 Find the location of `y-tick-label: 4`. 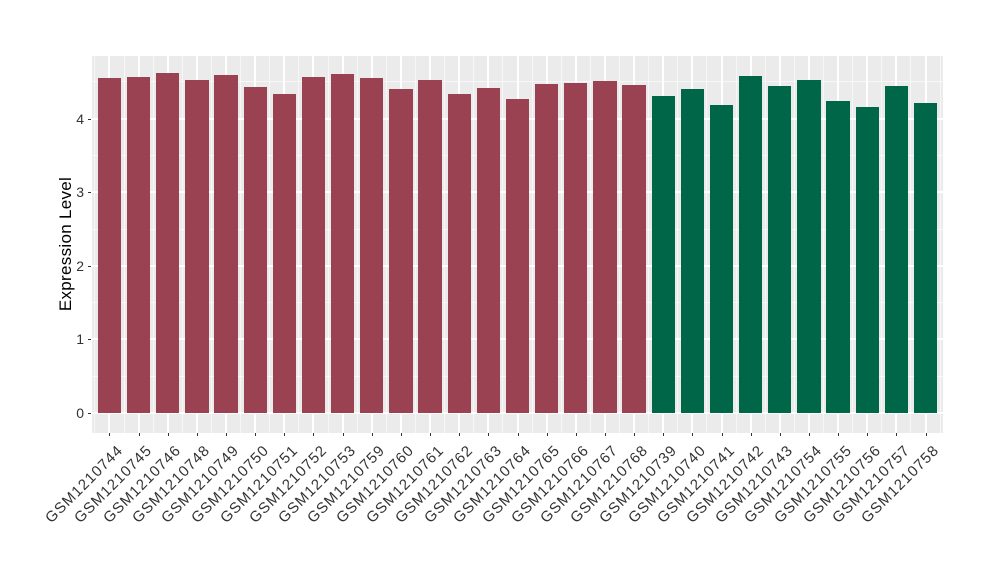

y-tick-label: 4 is located at coordinates (80, 118).